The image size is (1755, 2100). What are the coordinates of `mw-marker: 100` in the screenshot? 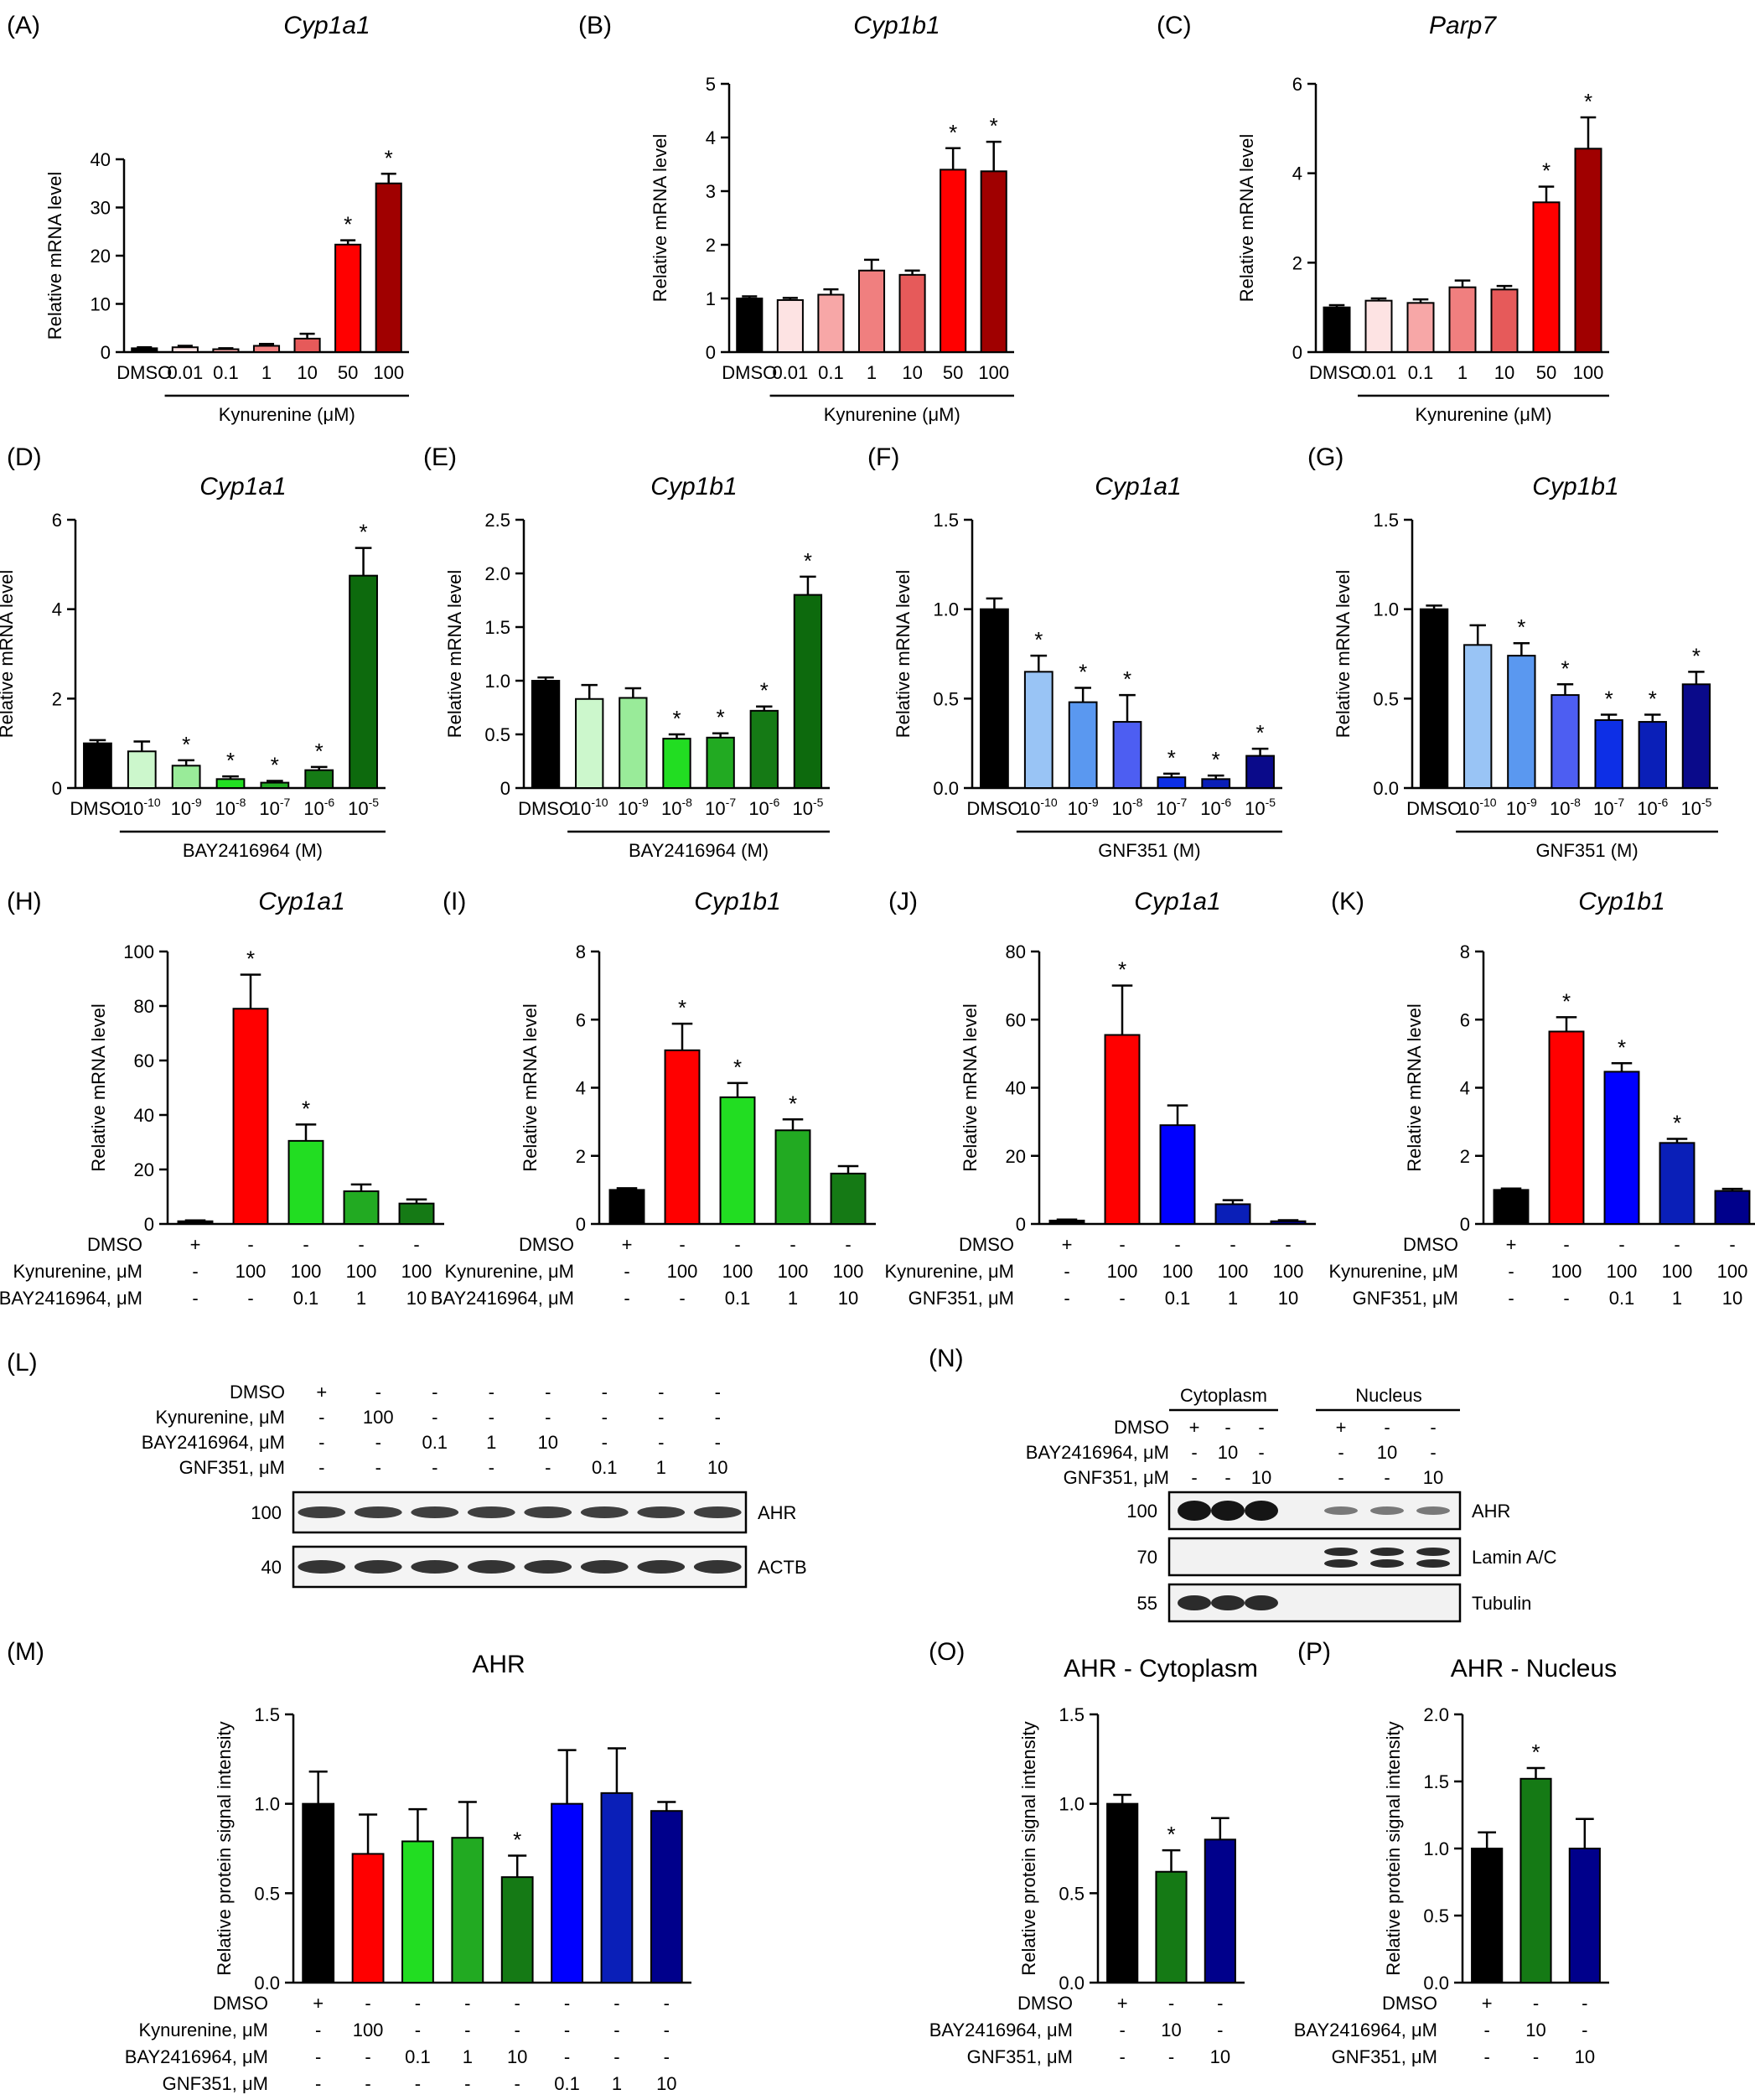 It's located at (1141, 1511).